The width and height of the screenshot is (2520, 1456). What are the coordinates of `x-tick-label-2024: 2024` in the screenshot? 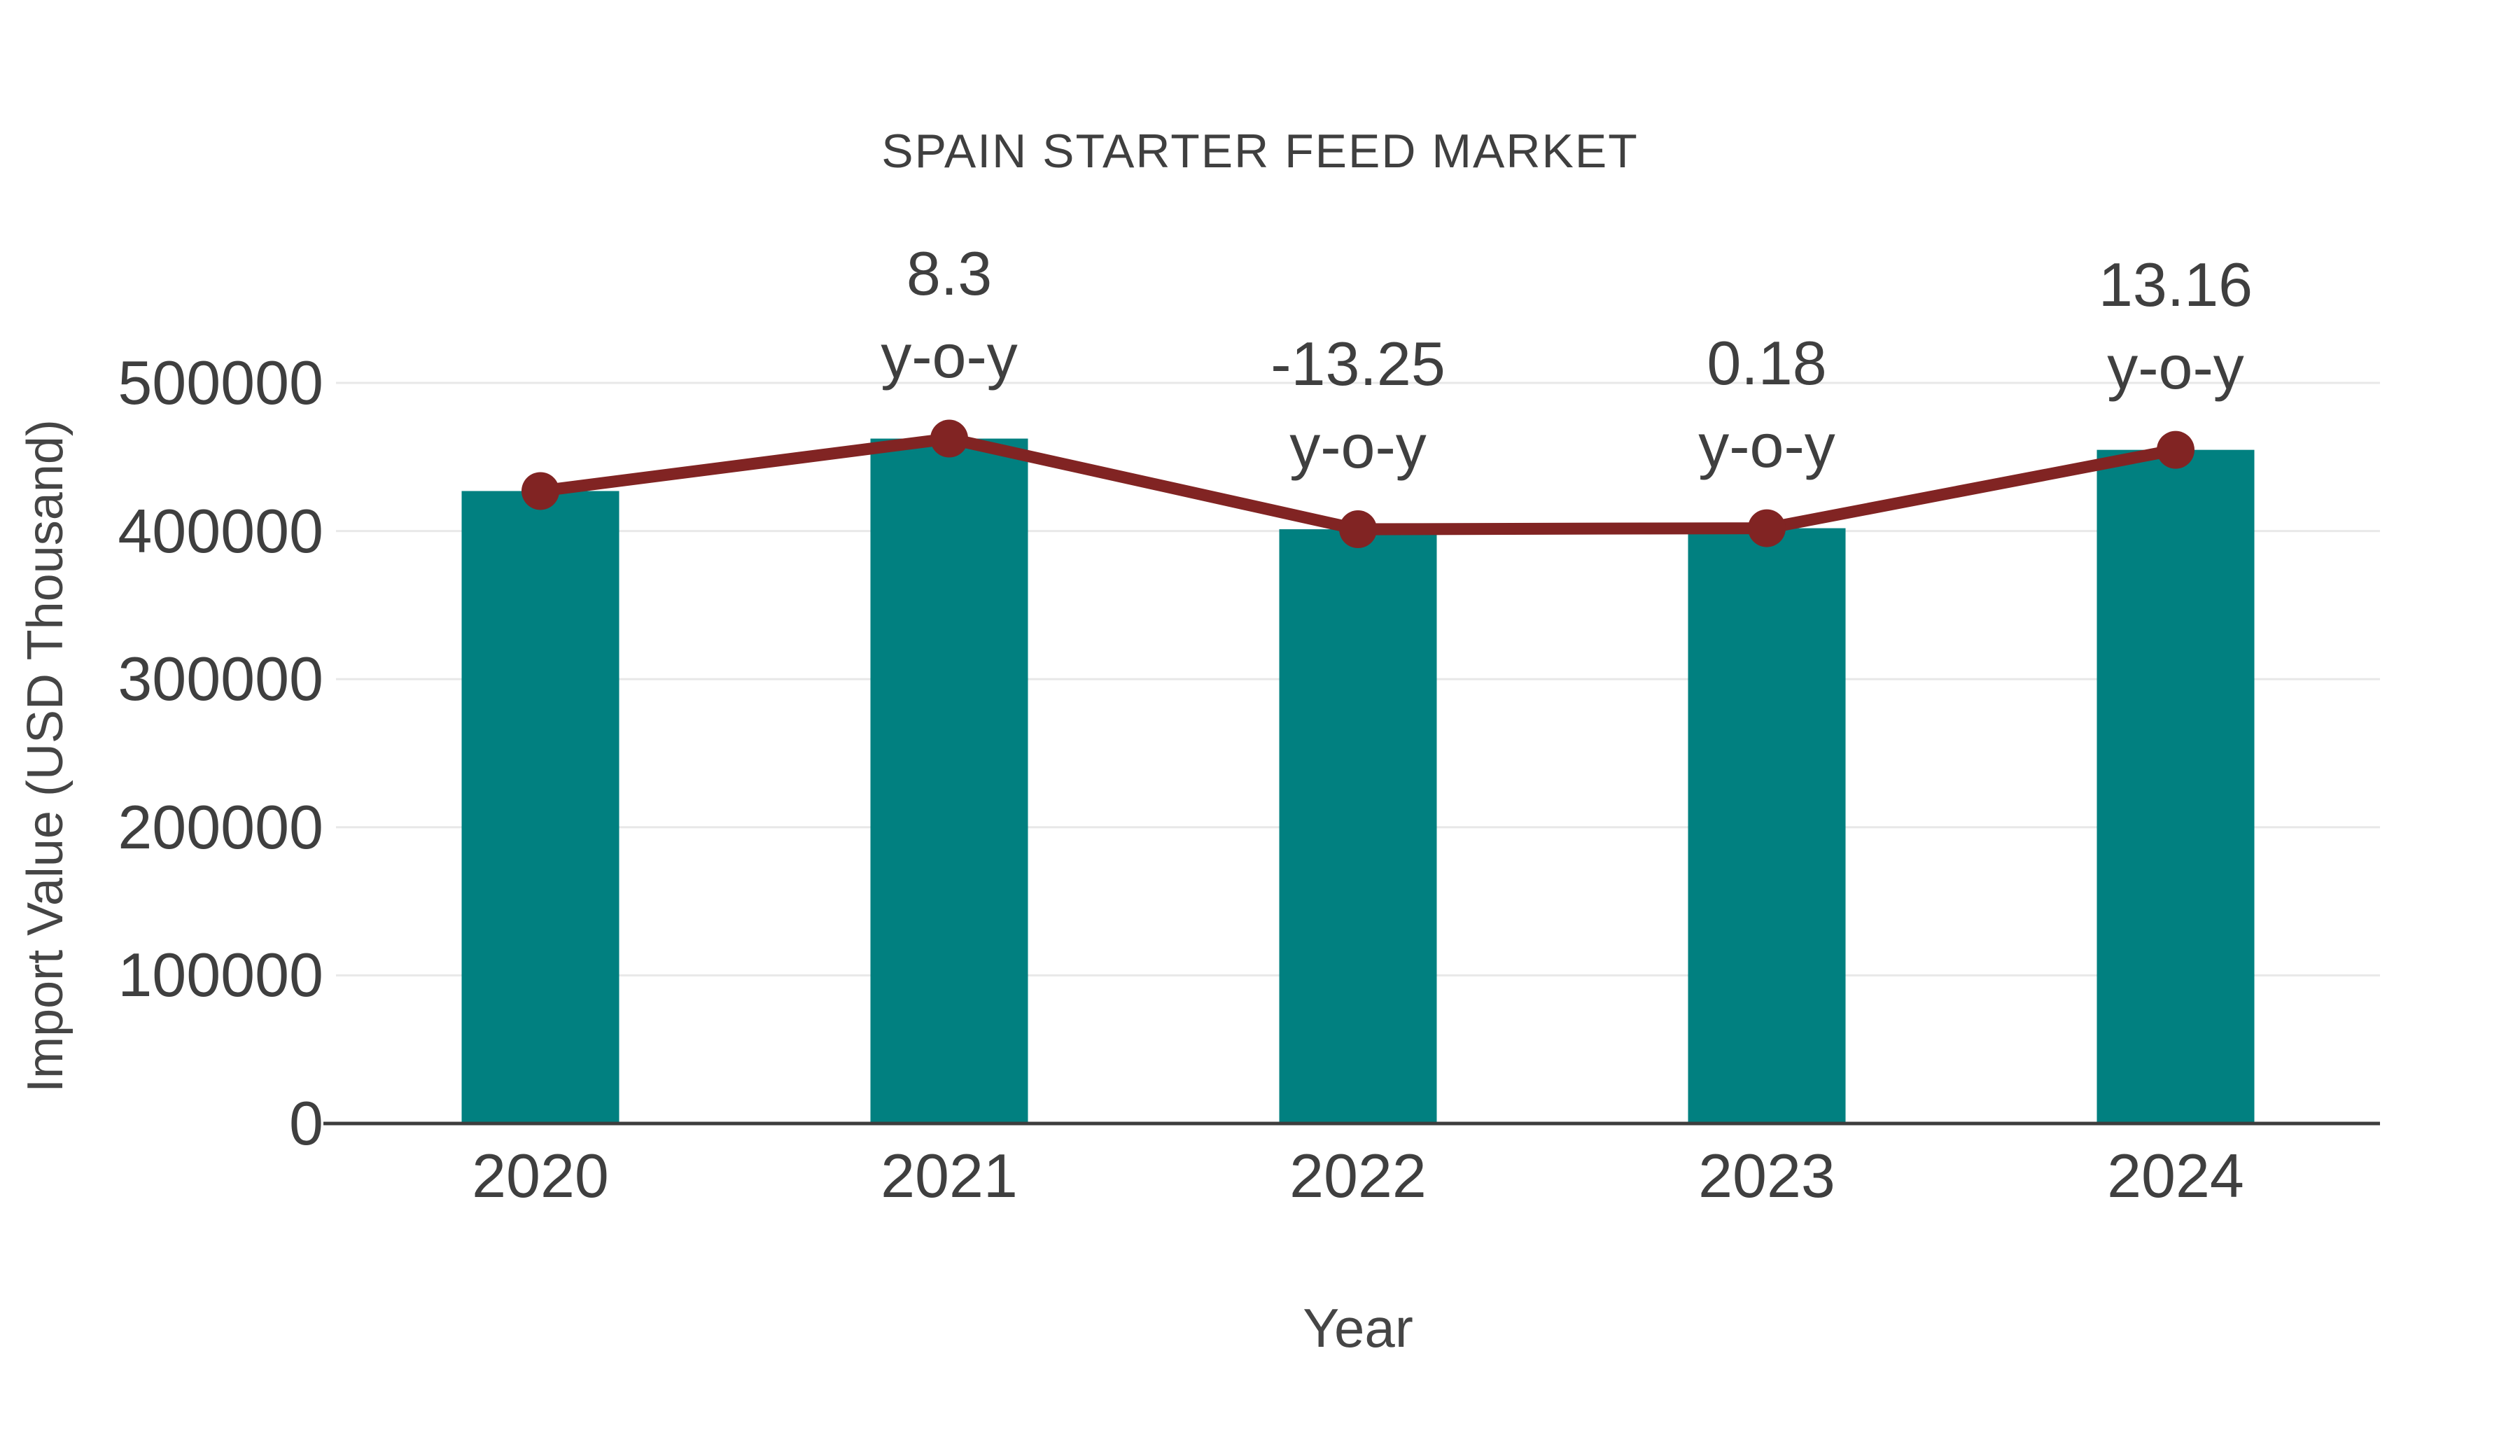 It's located at (2175, 1175).